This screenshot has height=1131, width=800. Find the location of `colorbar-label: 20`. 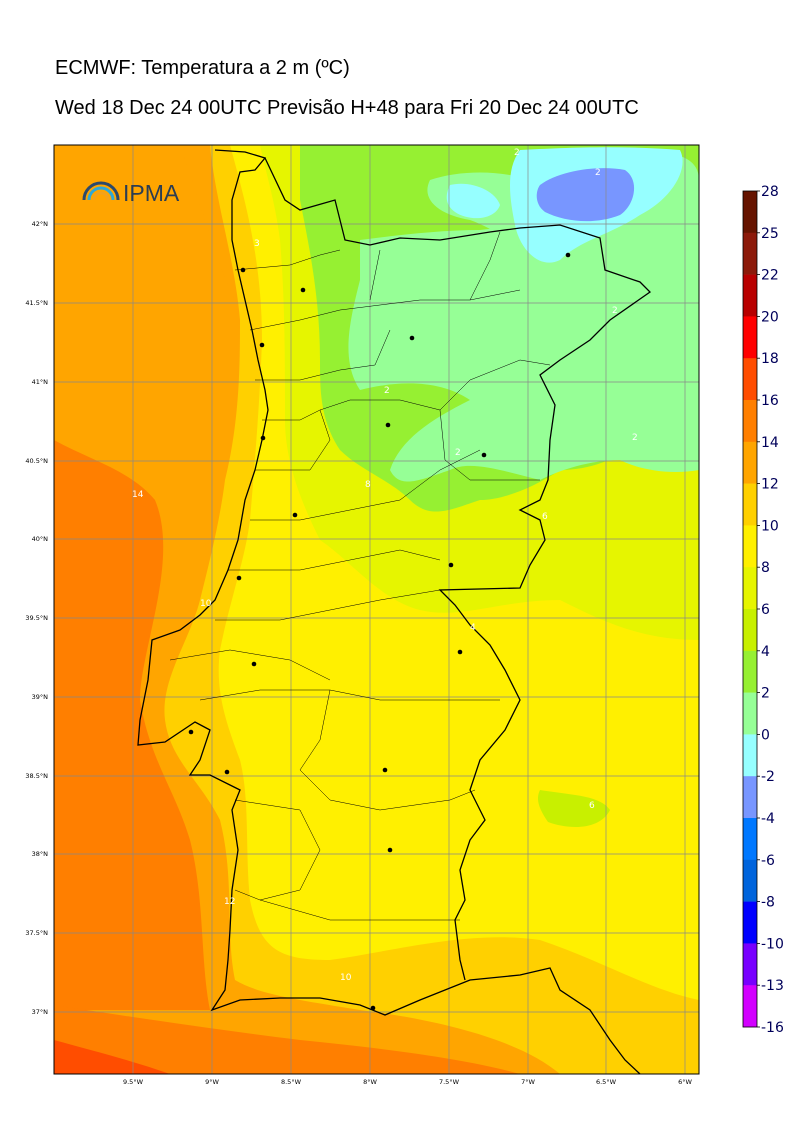

colorbar-label: 20 is located at coordinates (770, 317).